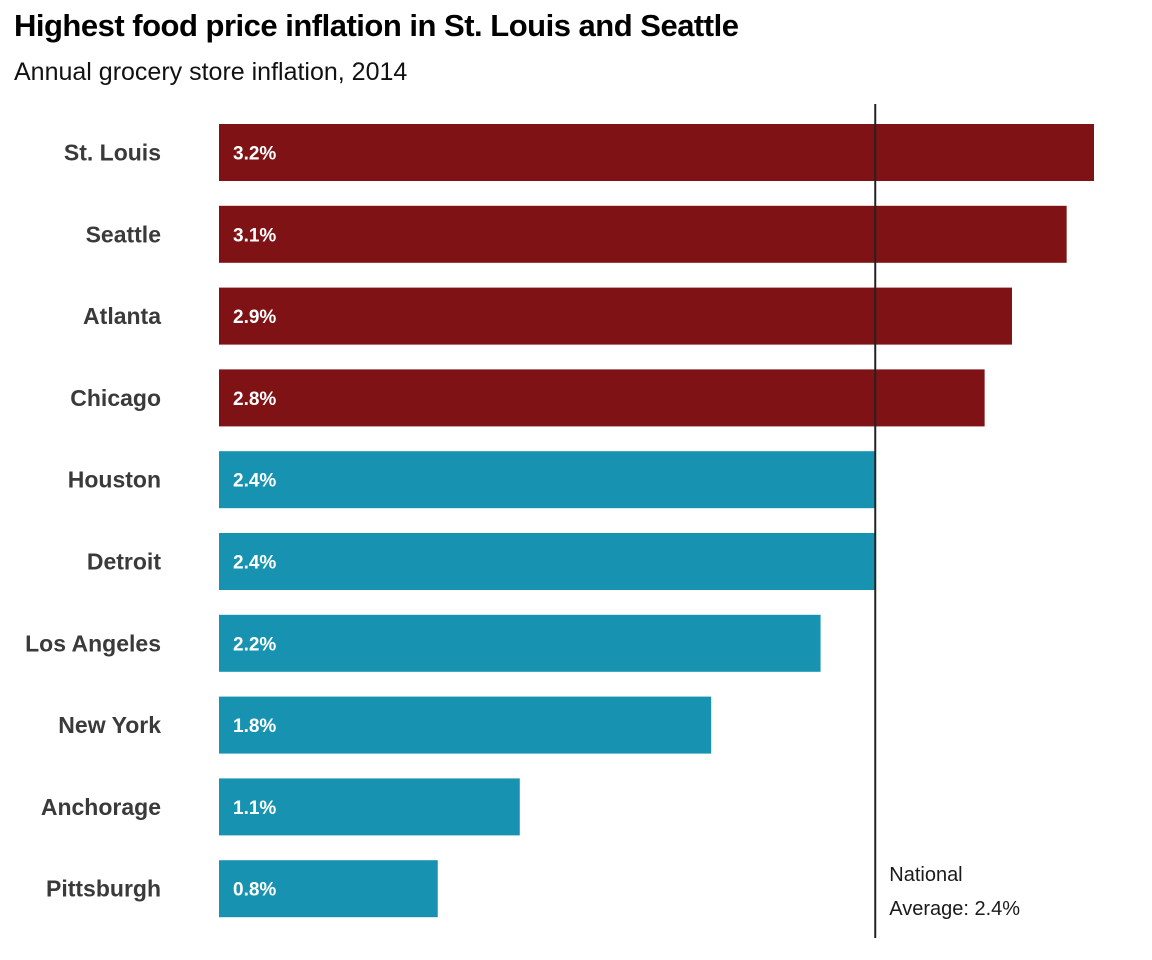  Describe the element at coordinates (254, 890) in the screenshot. I see `value-label: 0.8%` at that location.